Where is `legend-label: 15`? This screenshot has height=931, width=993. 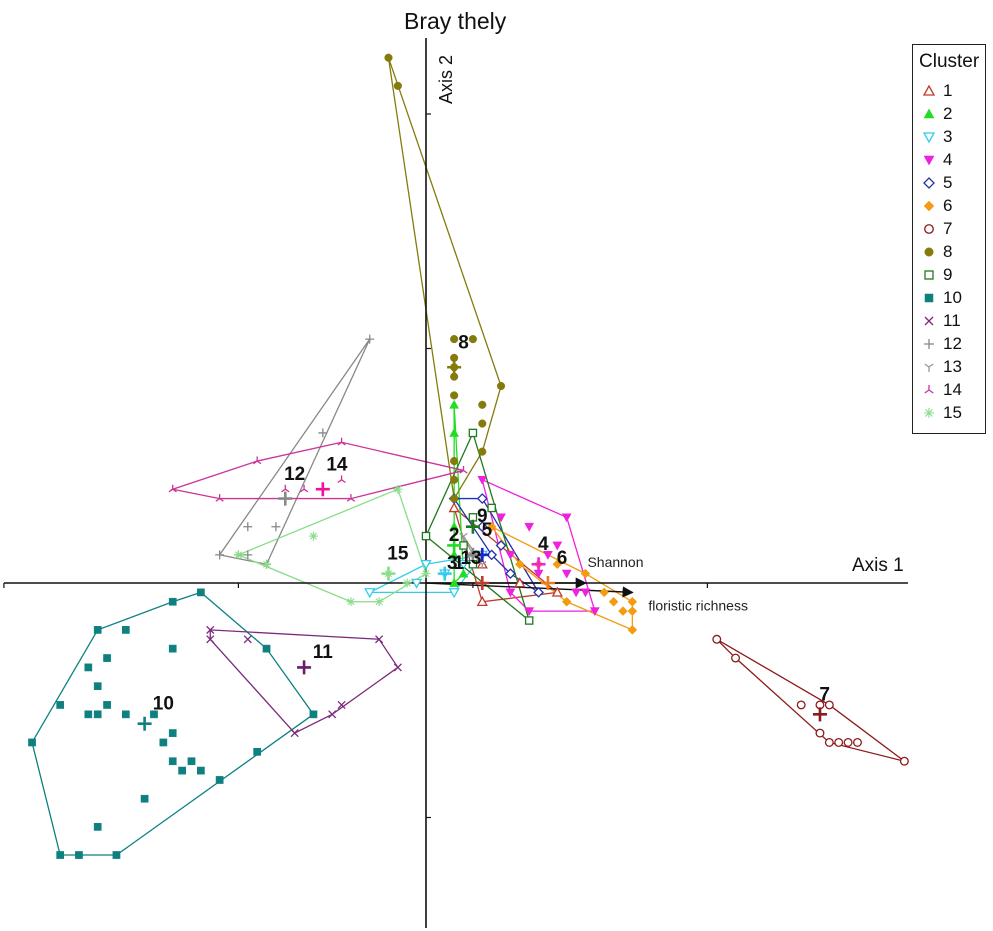 legend-label: 15 is located at coordinates (952, 412).